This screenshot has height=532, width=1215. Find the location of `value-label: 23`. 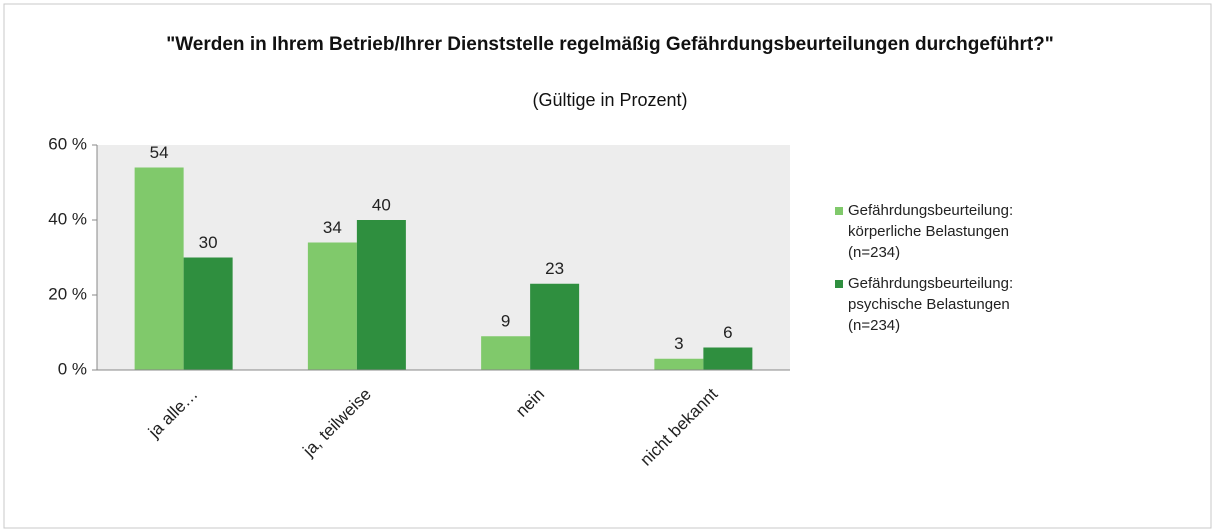

value-label: 23 is located at coordinates (554, 268).